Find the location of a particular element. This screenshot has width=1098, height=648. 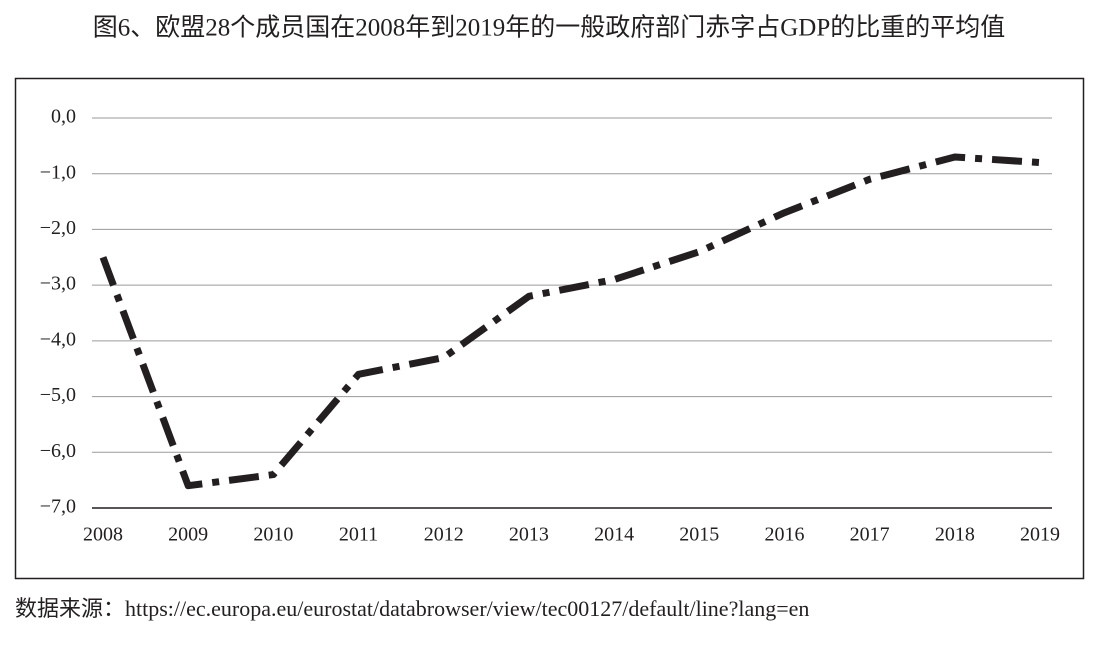

x-tick-label: 2018 is located at coordinates (955, 535).